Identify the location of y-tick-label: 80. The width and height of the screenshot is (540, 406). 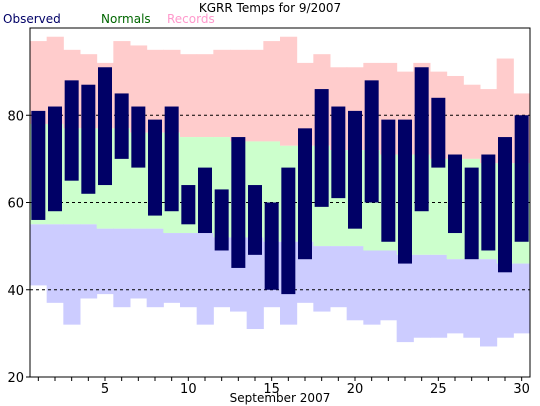
(15, 116).